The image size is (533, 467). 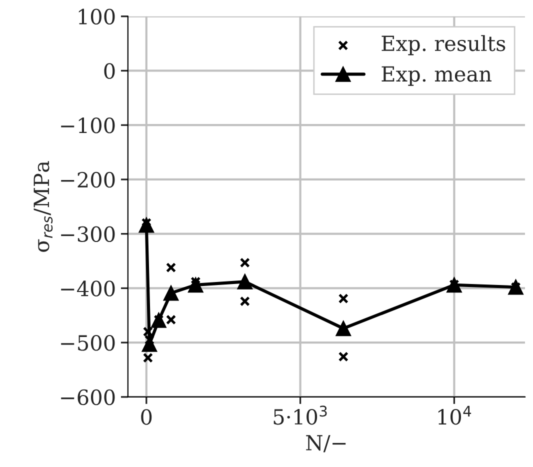 What do you see at coordinates (88, 343) in the screenshot?
I see `y-tick-label: −500` at bounding box center [88, 343].